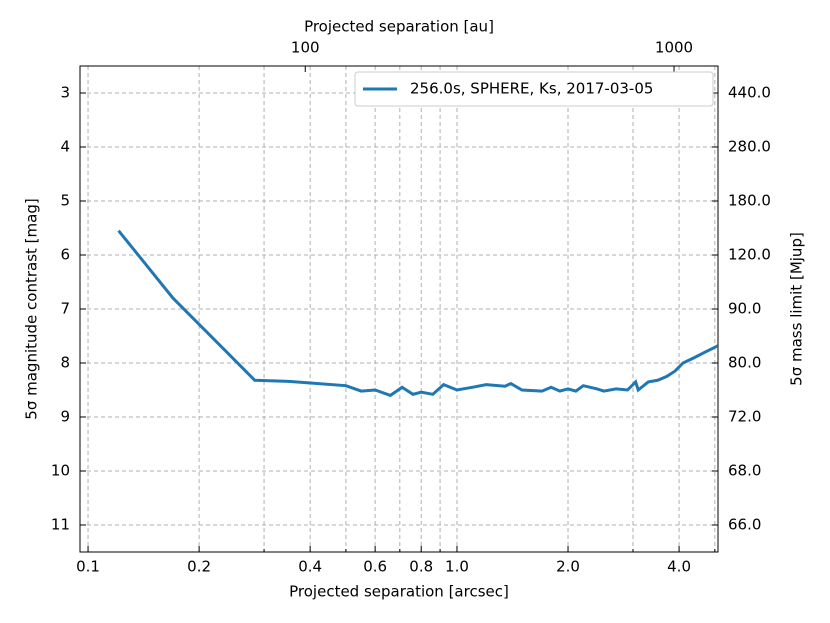  Describe the element at coordinates (60, 471) in the screenshot. I see `y-tick-label: 10` at that location.